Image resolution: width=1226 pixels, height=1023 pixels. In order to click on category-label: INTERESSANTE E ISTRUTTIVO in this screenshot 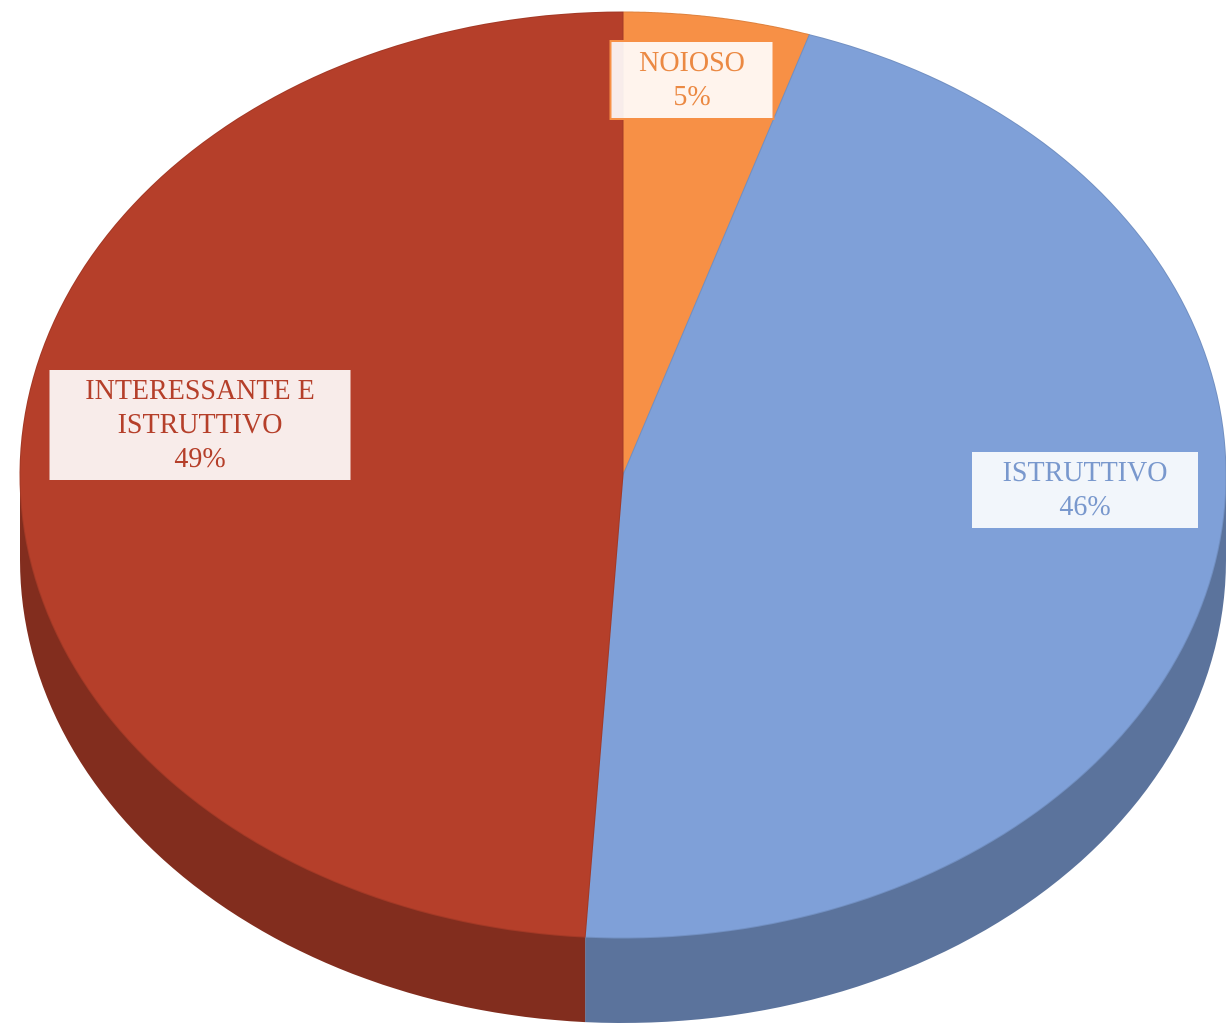, I will do `click(200, 407)`.